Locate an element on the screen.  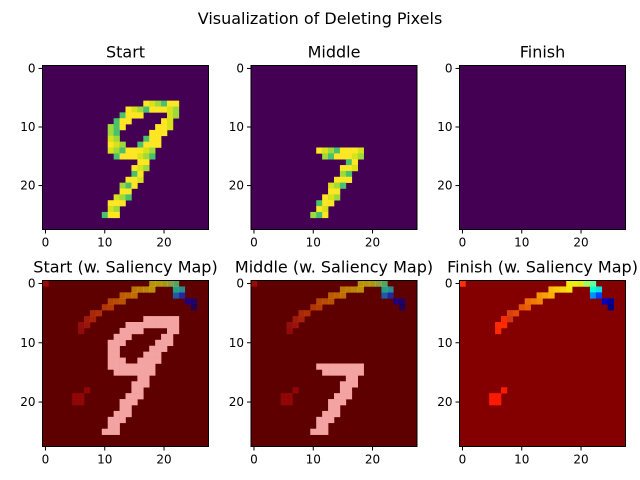
panel-2: 0 10 20 0 10 20 Middle is located at coordinates (323, 146).